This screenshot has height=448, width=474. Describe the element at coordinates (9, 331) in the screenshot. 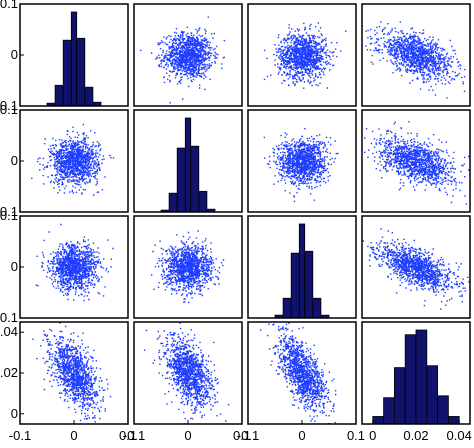

I see `y-tick-label: 0.04` at that location.